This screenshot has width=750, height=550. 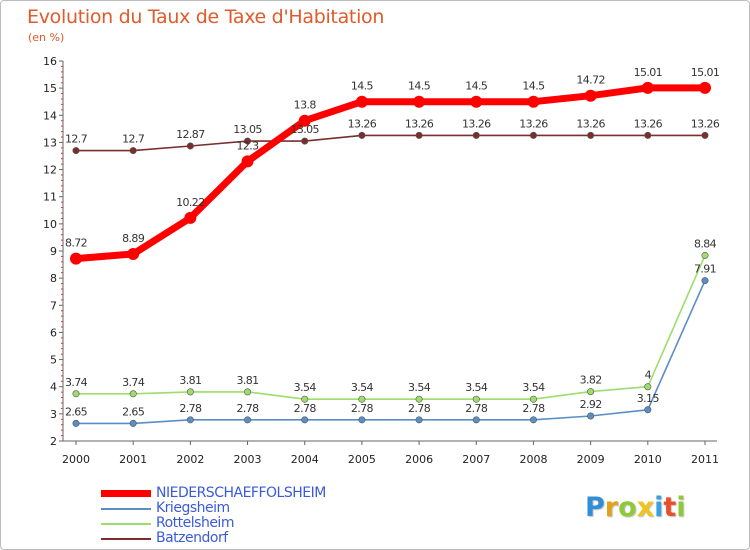 I want to click on y-tick-label: 11, so click(x=50, y=197).